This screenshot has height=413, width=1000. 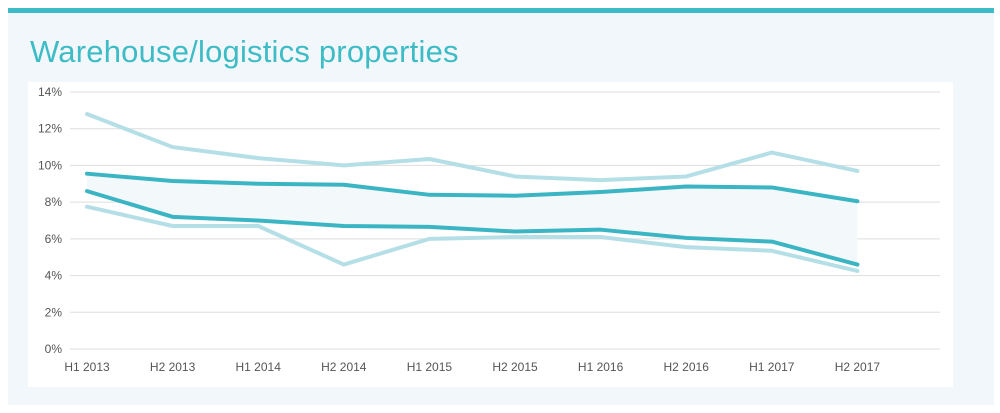 What do you see at coordinates (54, 239) in the screenshot?
I see `y-tick-label: 6%` at bounding box center [54, 239].